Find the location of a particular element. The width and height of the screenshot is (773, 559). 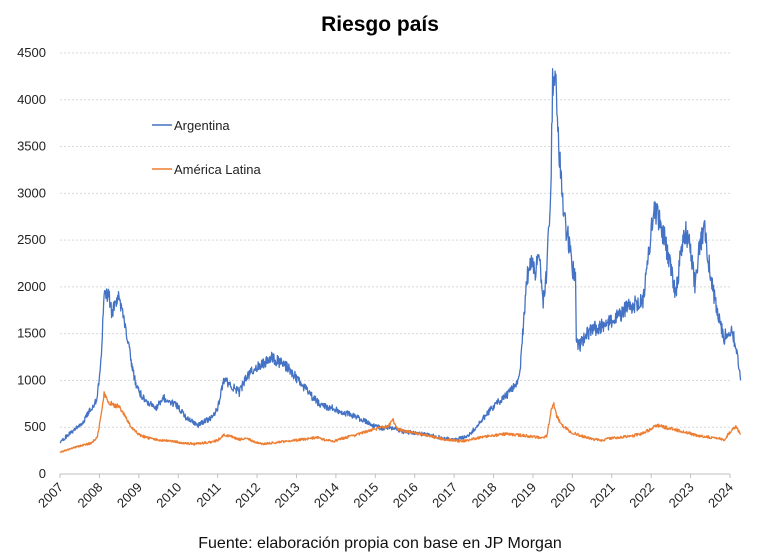

x-tick-label: 2009 is located at coordinates (129, 495).